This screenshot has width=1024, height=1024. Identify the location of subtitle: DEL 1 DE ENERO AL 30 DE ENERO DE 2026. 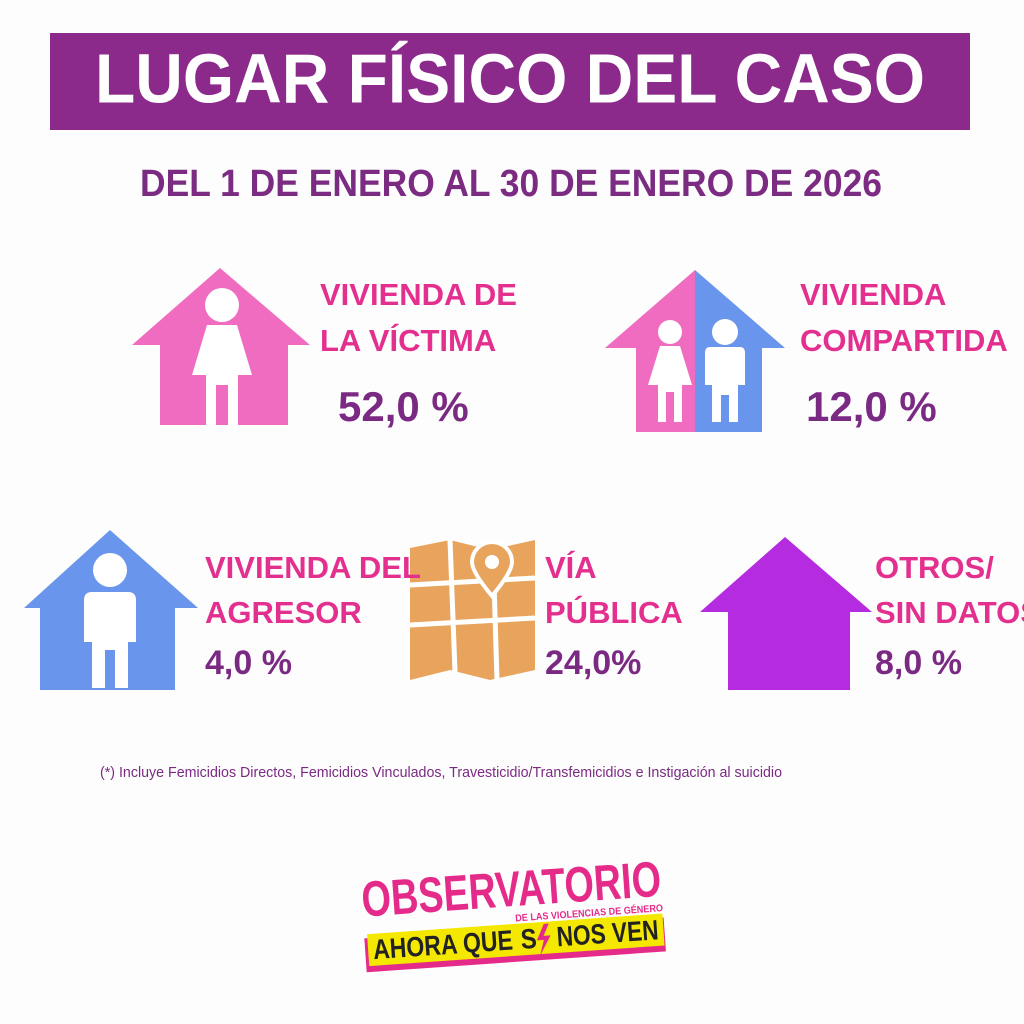
(511, 184).